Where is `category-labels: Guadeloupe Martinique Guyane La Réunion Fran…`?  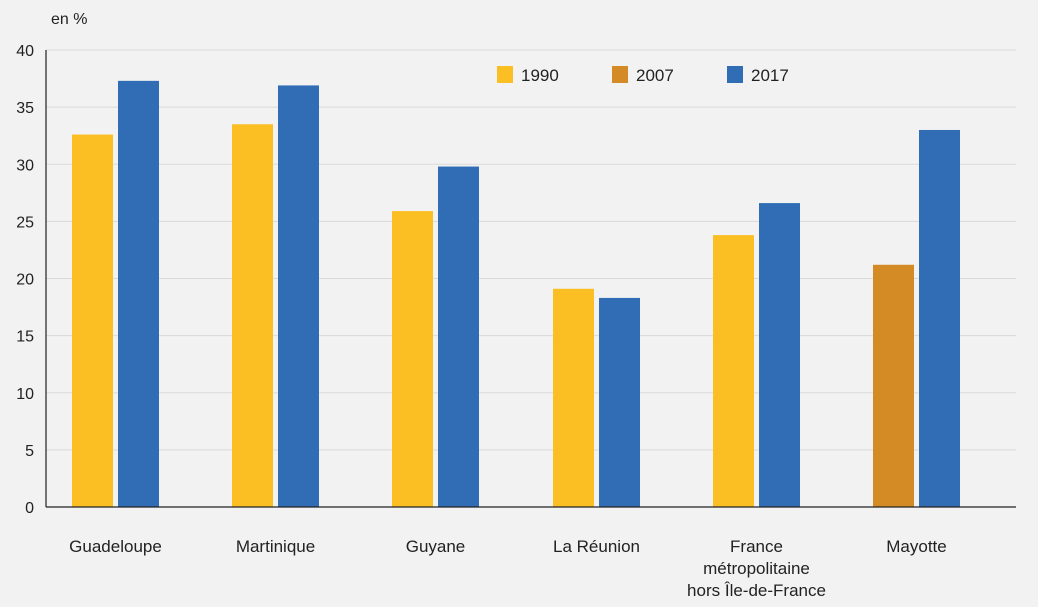 category-labels: Guadeloupe Martinique Guyane La Réunion Fran… is located at coordinates (508, 568).